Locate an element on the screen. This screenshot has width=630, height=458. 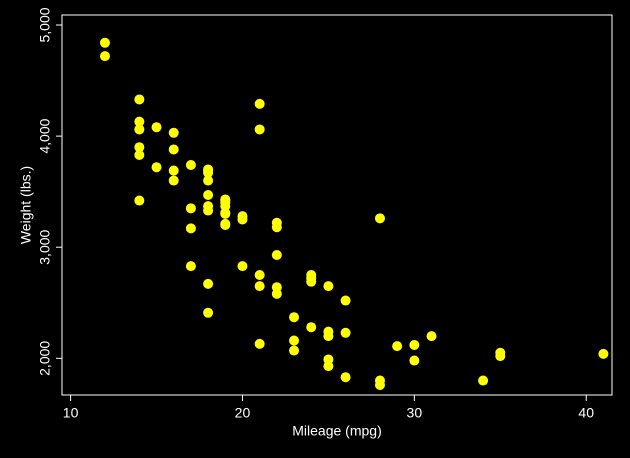
x-tick-label: 10 is located at coordinates (71, 413).